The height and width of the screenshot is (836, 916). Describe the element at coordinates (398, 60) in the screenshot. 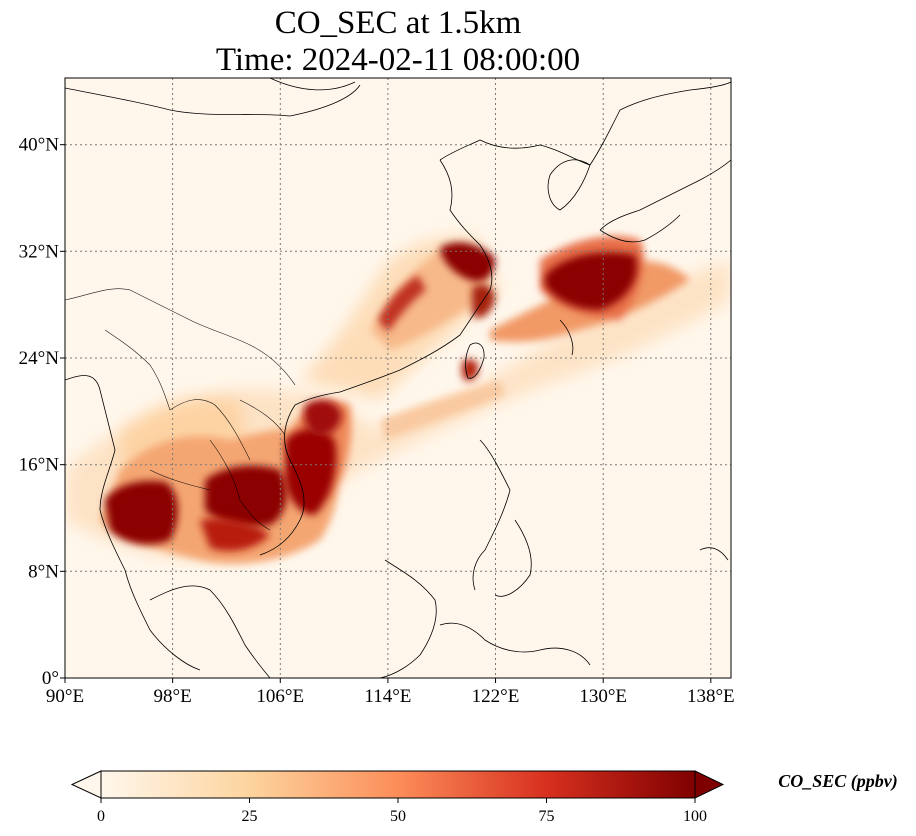

I see `map-title-line2: Time: 2024-02-11 08:00:00` at that location.